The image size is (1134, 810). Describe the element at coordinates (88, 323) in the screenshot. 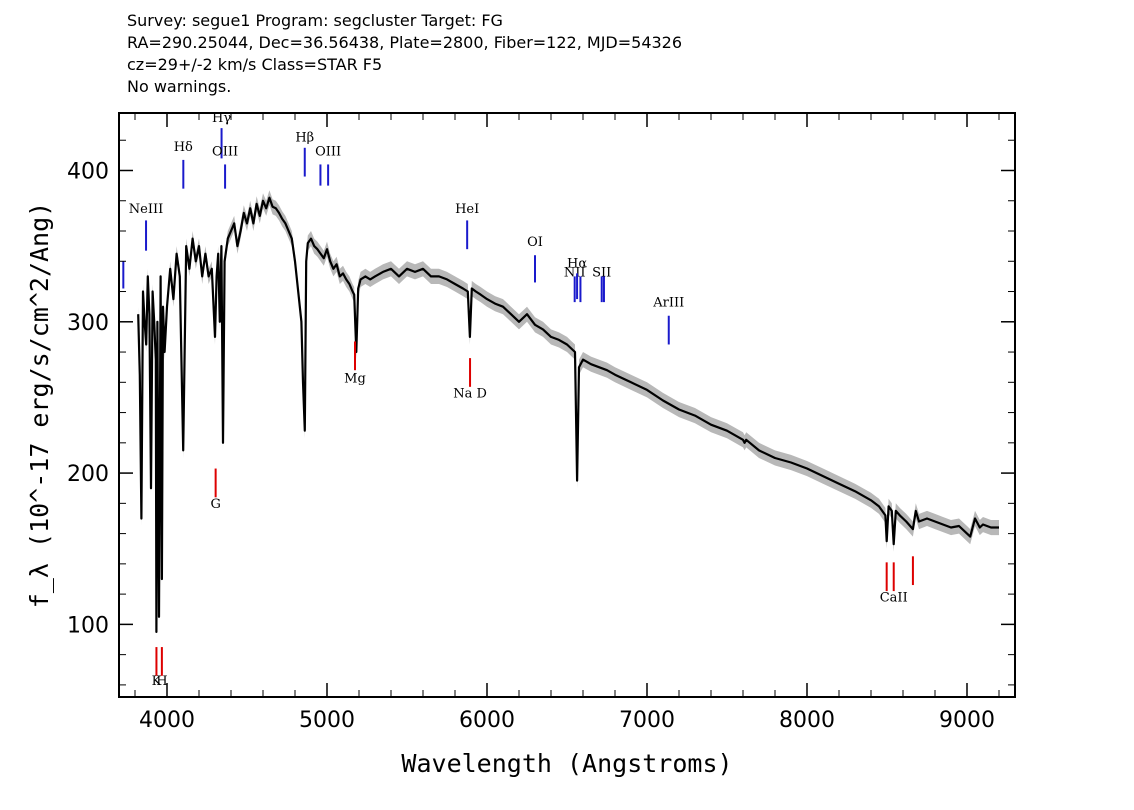

I see `y-tick-label: 300` at that location.